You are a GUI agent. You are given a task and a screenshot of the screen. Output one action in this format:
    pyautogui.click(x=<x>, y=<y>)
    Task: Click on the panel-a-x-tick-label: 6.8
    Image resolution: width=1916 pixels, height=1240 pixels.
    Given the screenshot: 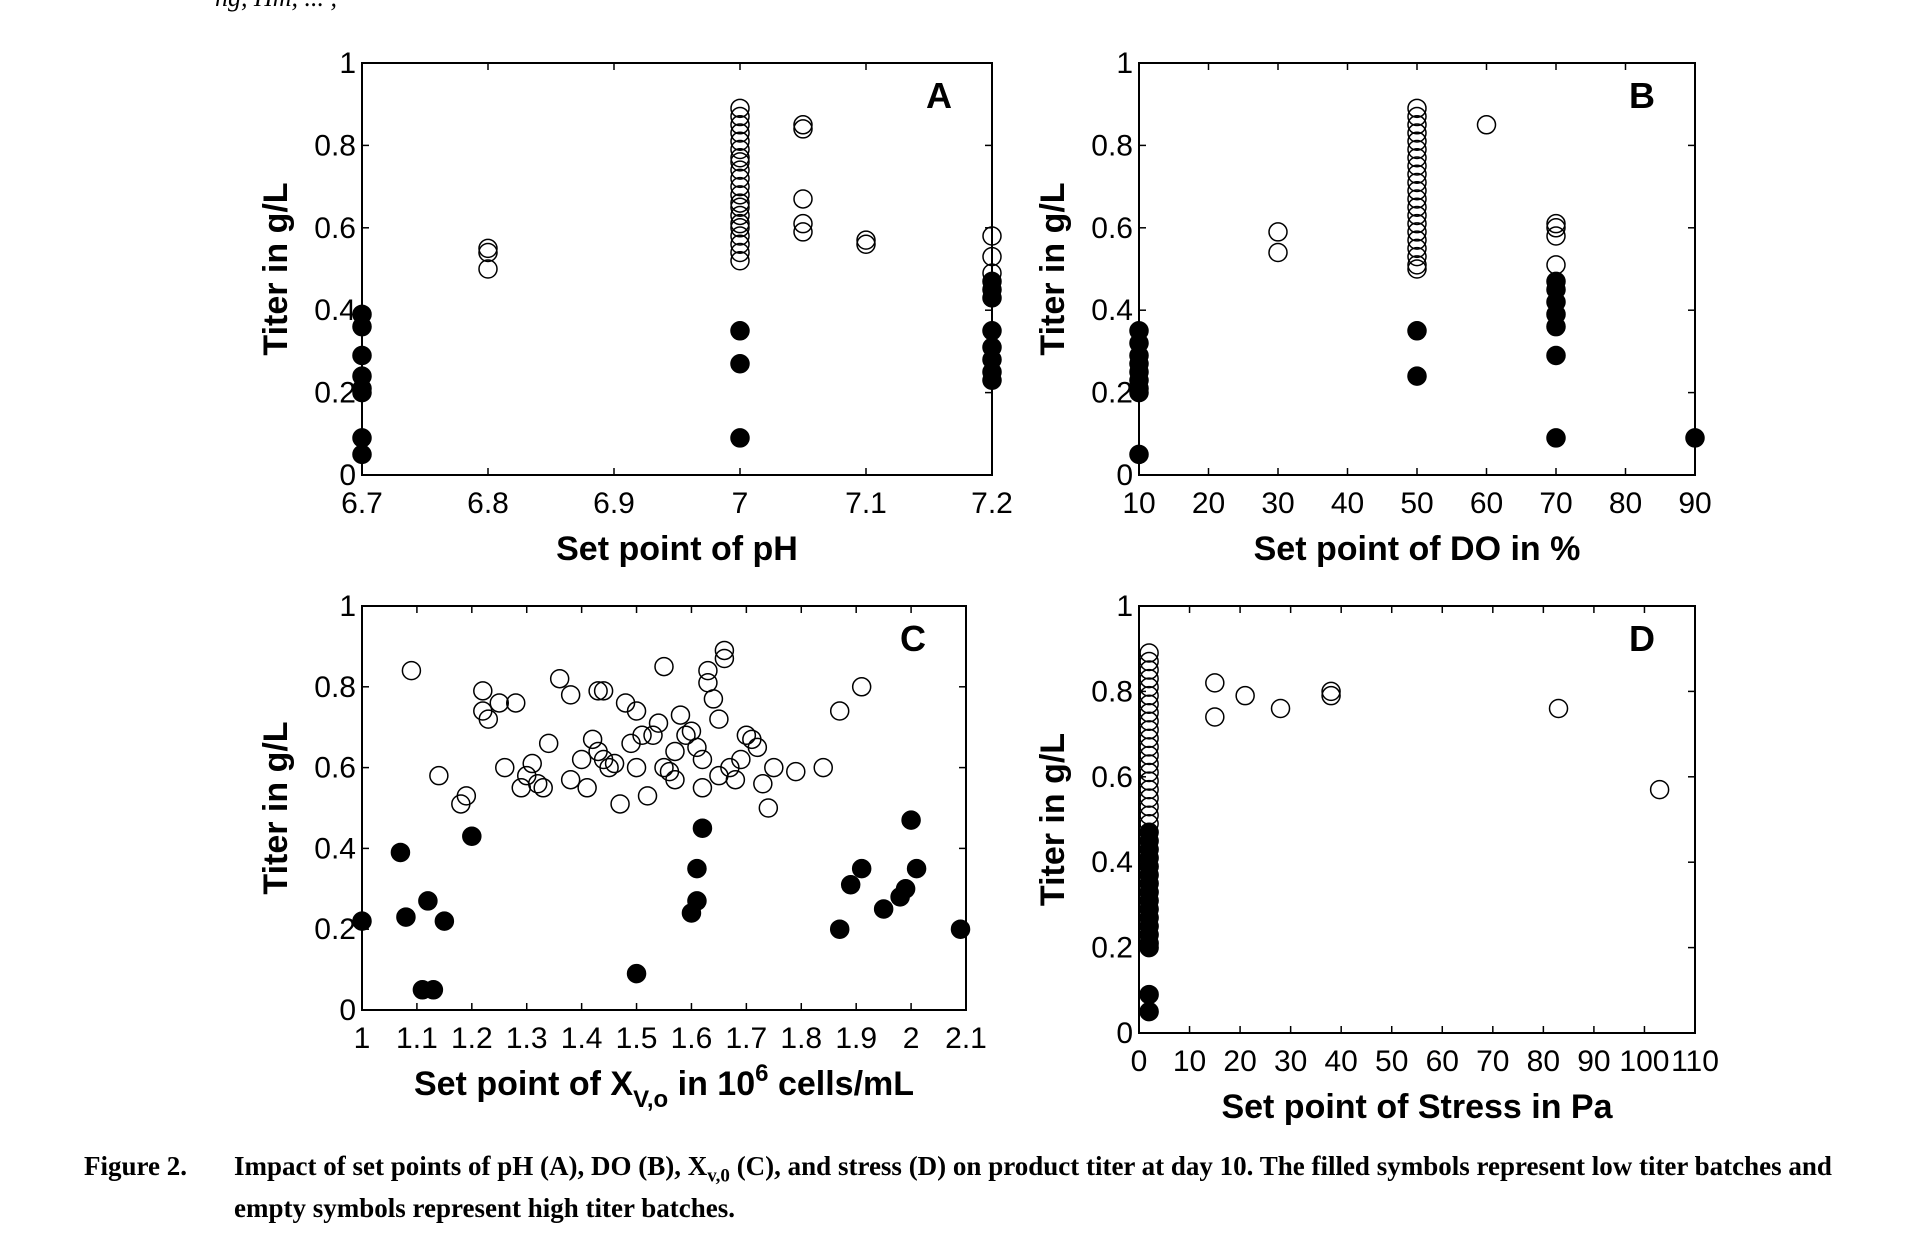 What is the action you would take?
    pyautogui.click(x=488, y=503)
    